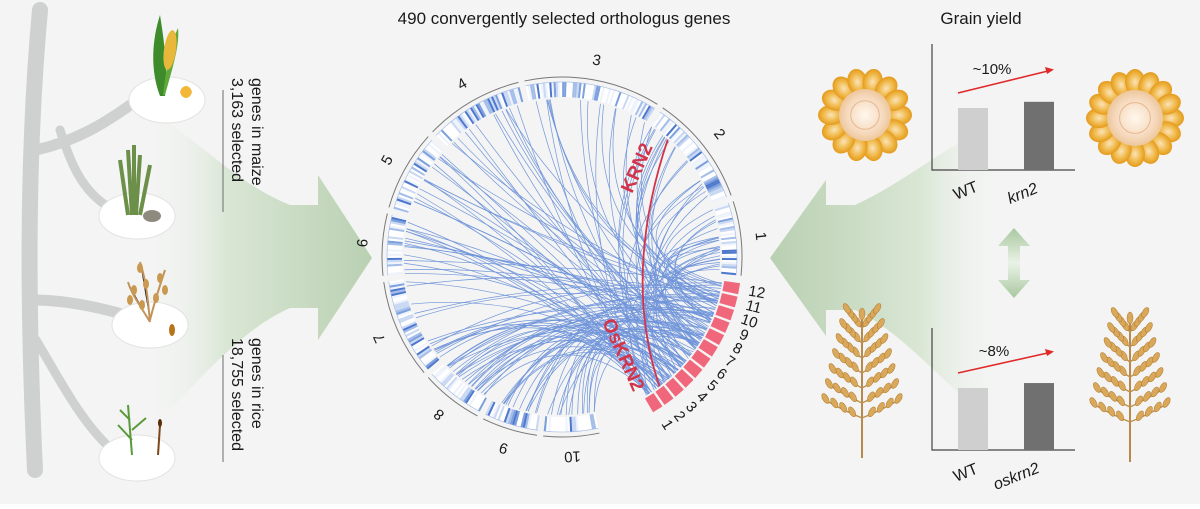 Image resolution: width=1200 pixels, height=509 pixels. I want to click on comparison-double-arrow, so click(1014, 263).